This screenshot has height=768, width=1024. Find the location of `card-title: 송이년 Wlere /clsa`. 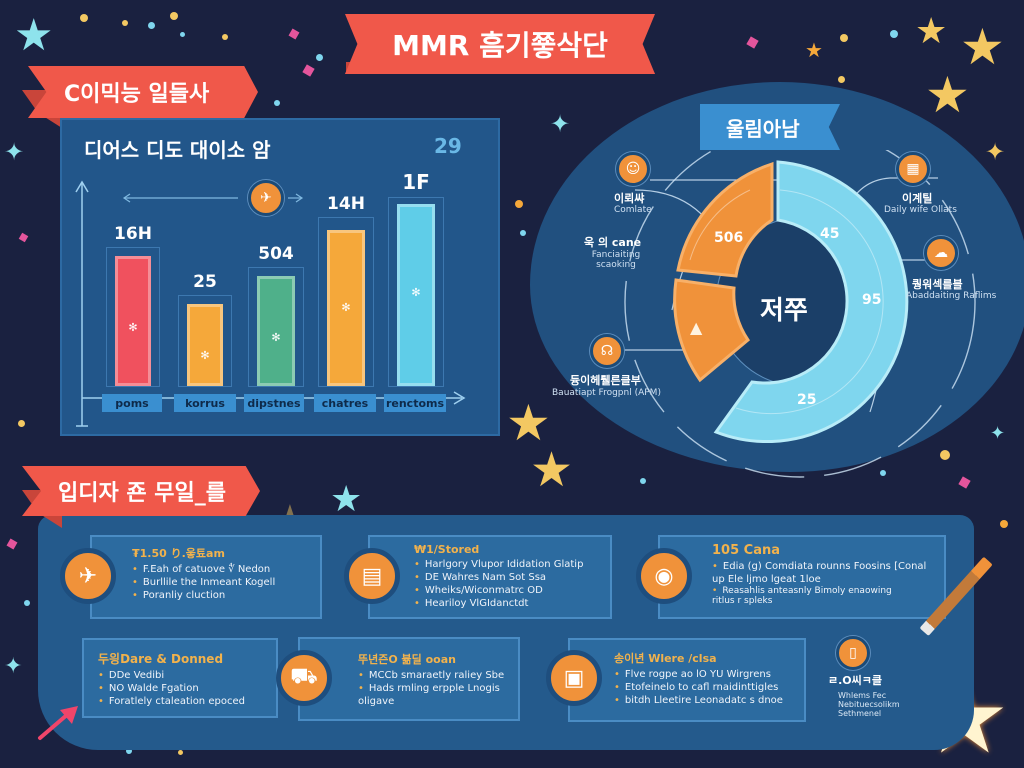

card-title: 송이년 Wlere /clsa is located at coordinates (665, 658).